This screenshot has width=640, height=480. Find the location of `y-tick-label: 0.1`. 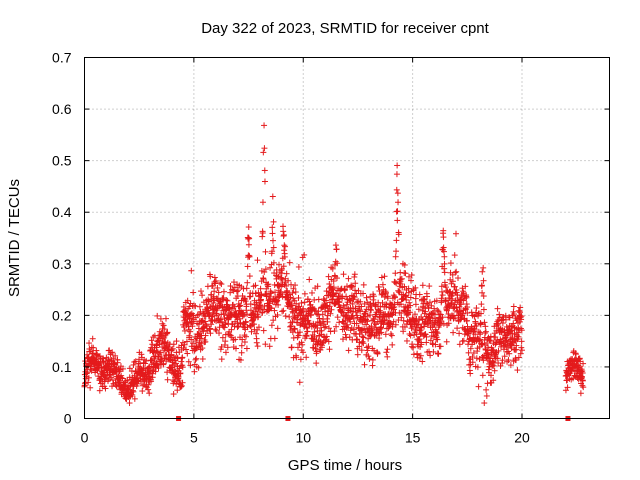

y-tick-label: 0.1 is located at coordinates (62, 367).